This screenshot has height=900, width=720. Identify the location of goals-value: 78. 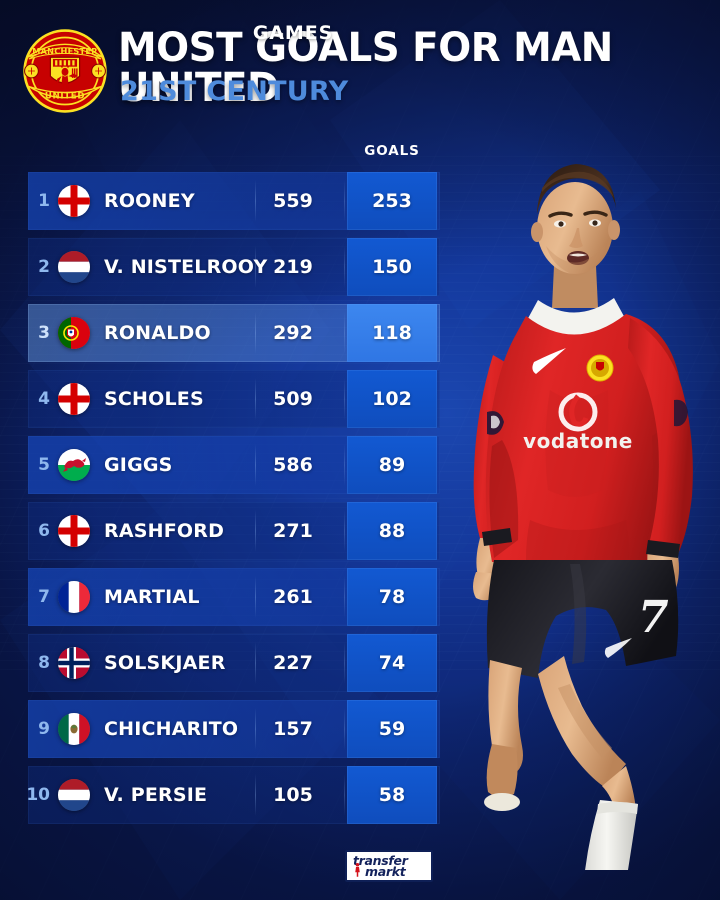
(392, 597).